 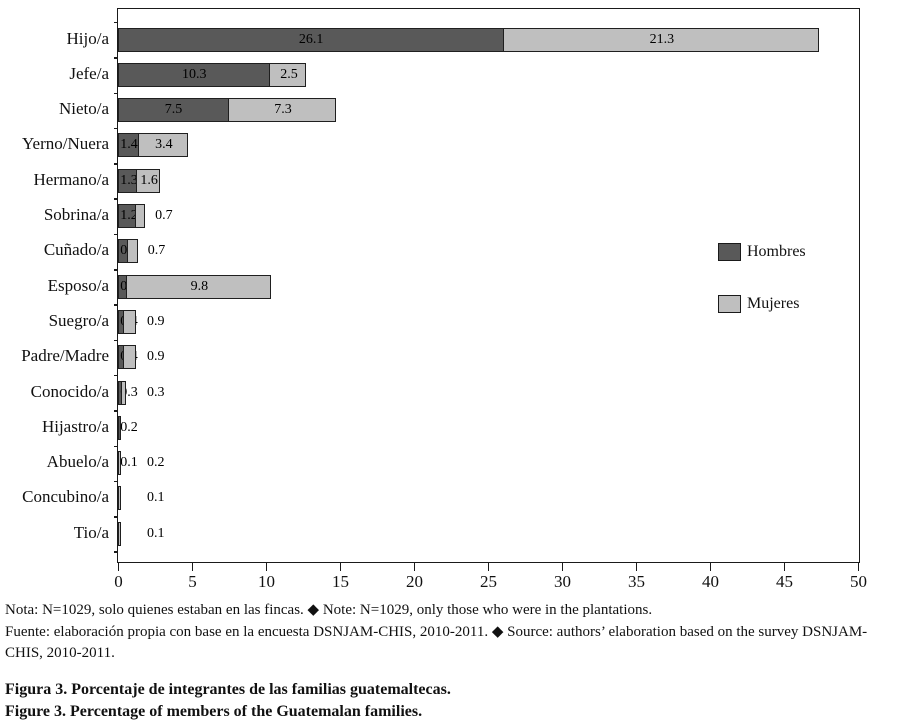 I want to click on category-label: Nieto/a, so click(x=83, y=109).